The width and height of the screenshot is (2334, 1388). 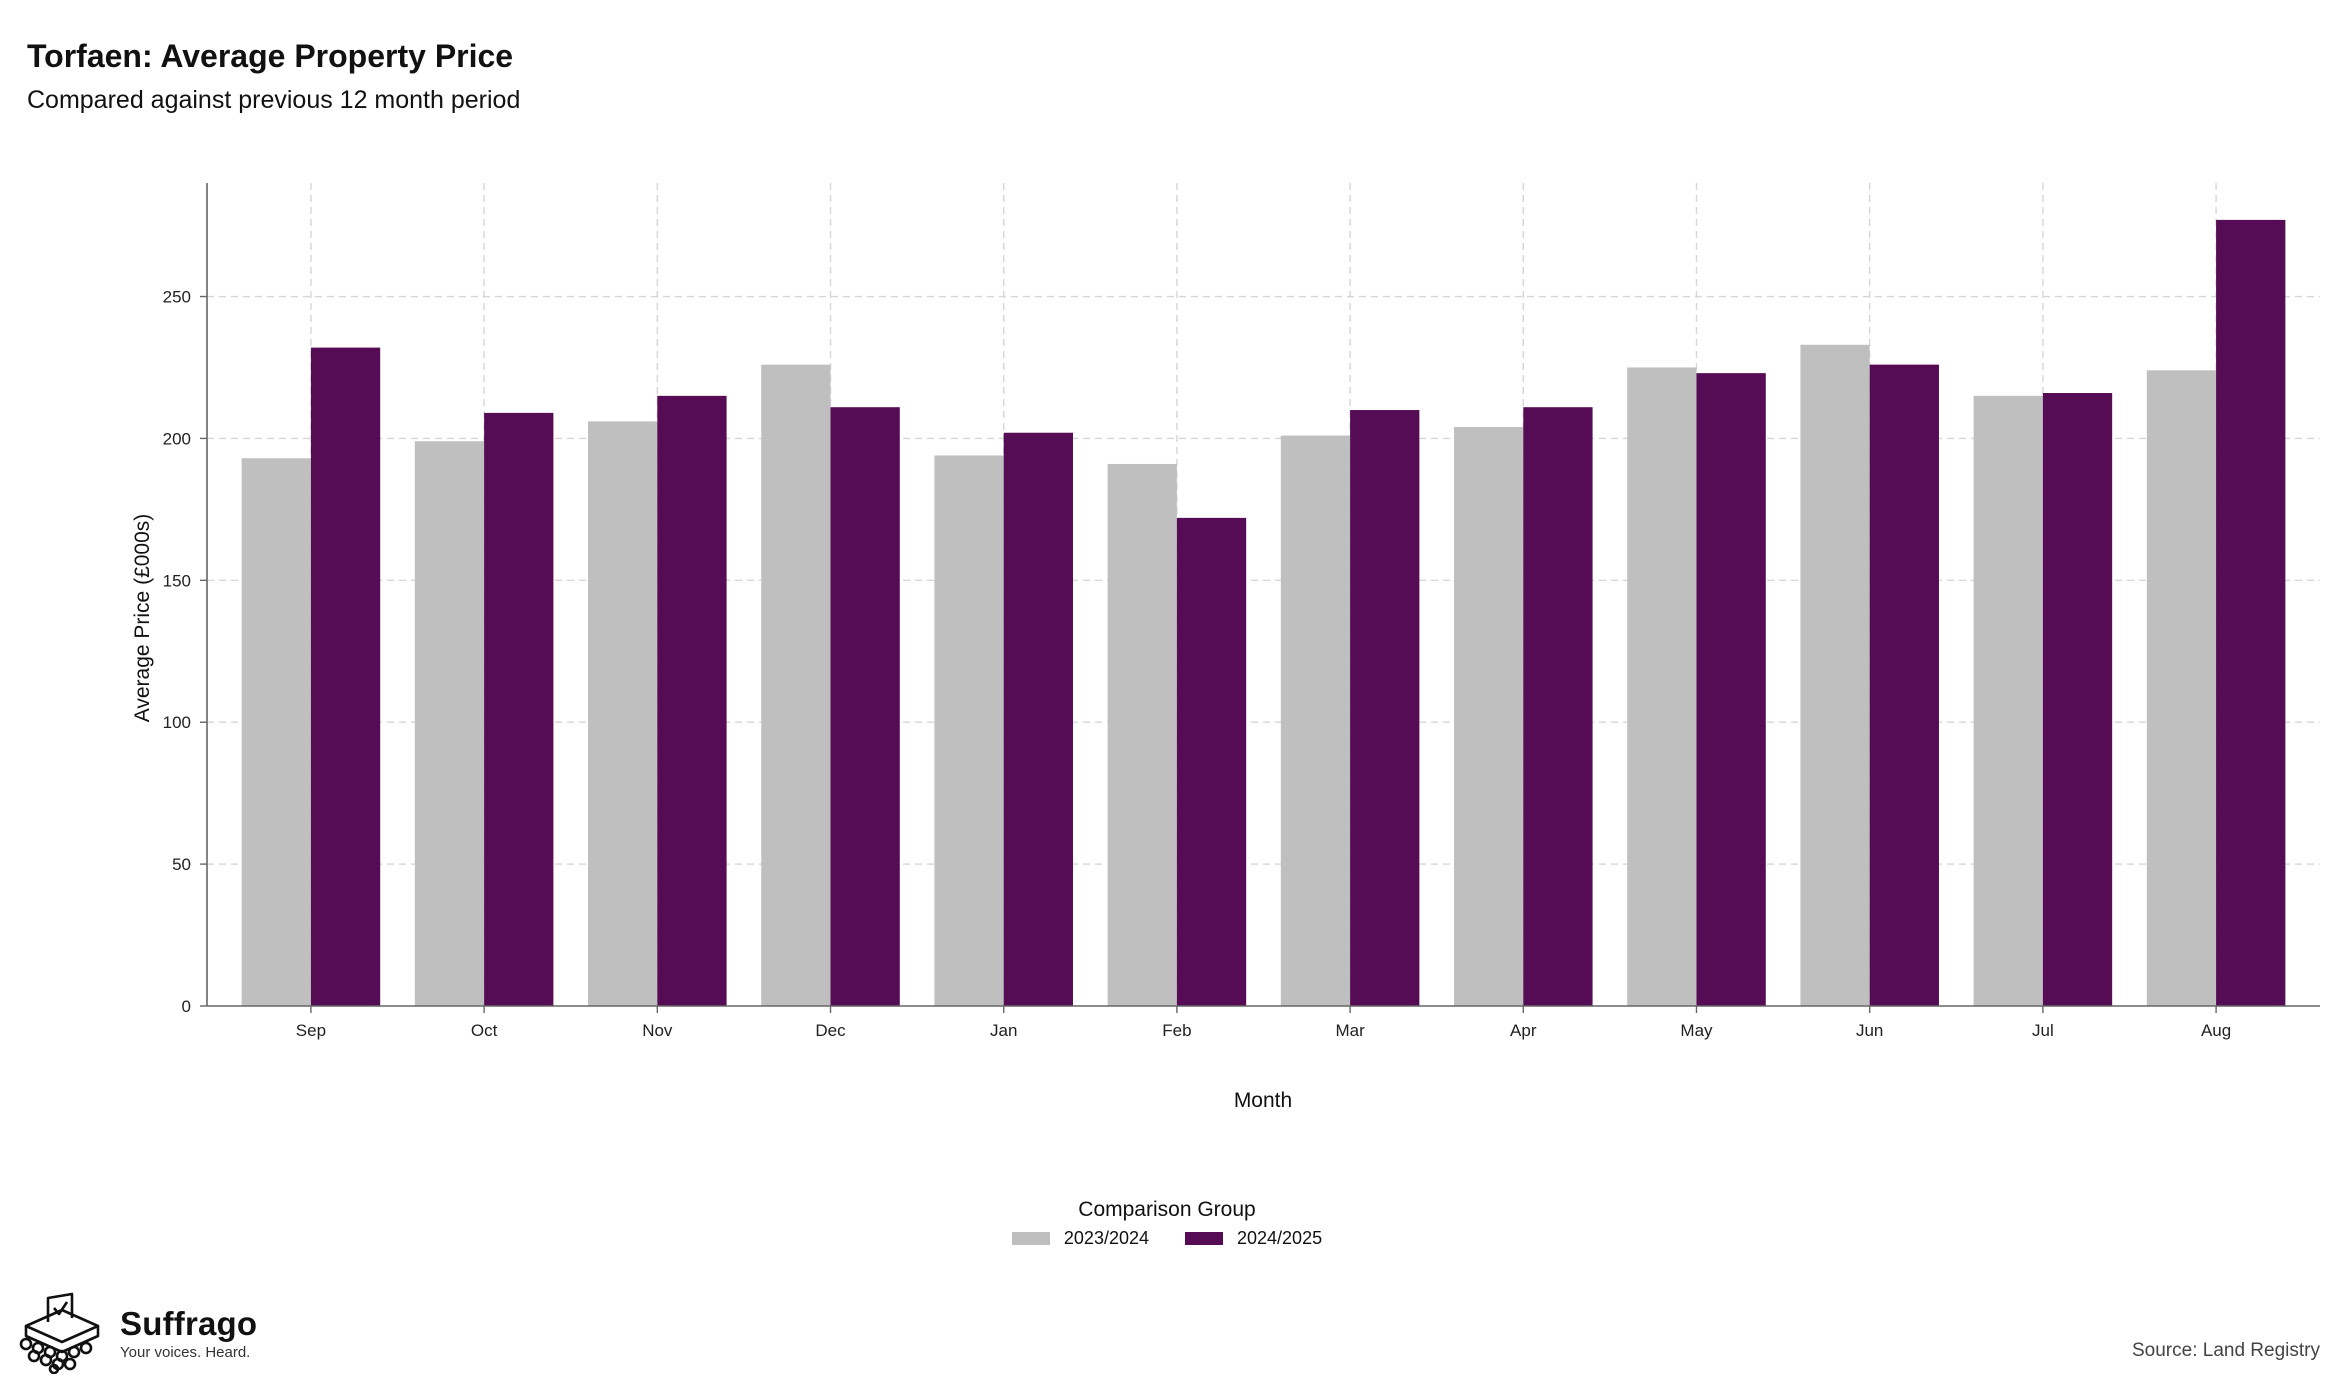 I want to click on x-tick-label-jun: Jun, so click(x=1869, y=1030).